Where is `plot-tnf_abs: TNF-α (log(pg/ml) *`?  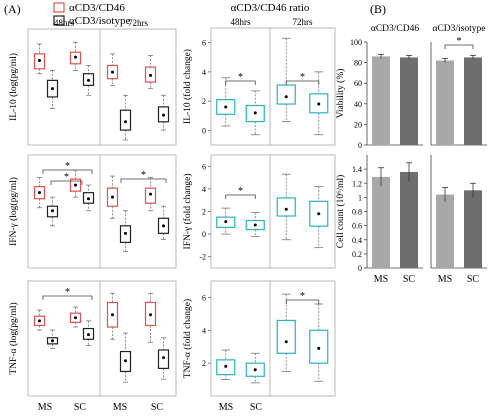
plot-tnf_abs: TNF-α (log(pg/ml) * is located at coordinates (92, 338).